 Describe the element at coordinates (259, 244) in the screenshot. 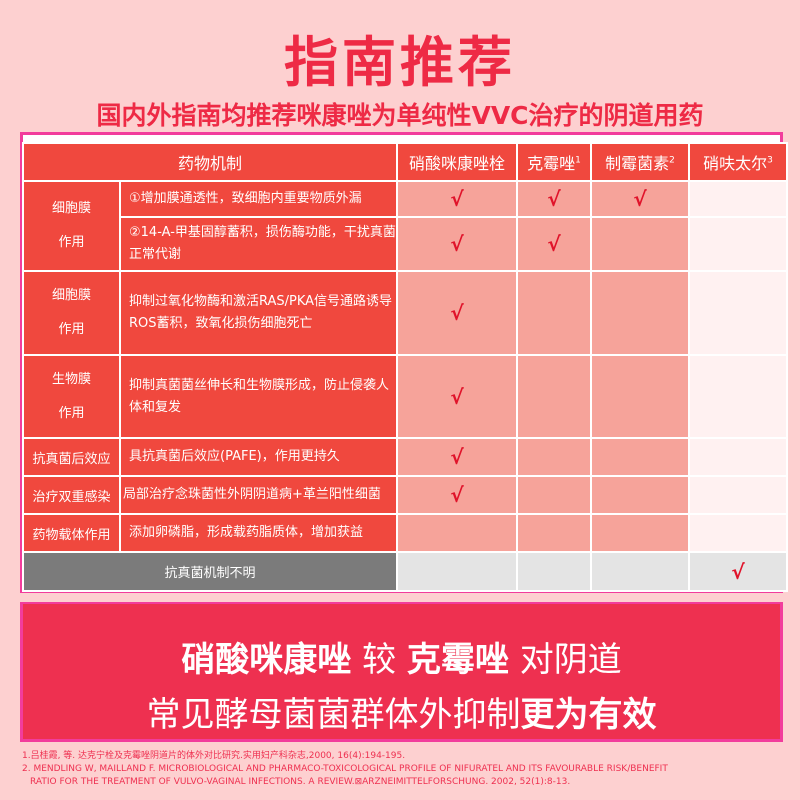

I see `description-cell: ②14-A-甲基固醇蓄积，损伤酶功能，干扰真菌正常代谢` at that location.